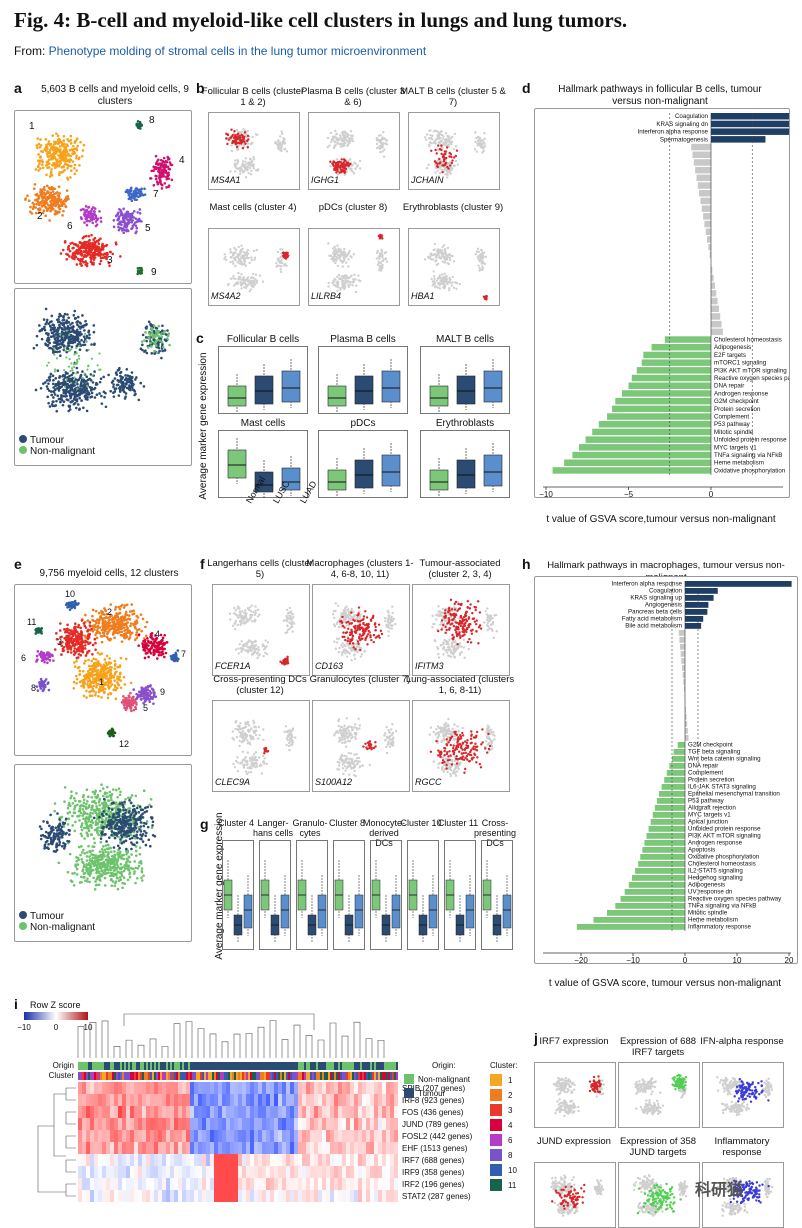 The height and width of the screenshot is (1228, 802). What do you see at coordinates (23, 926) in the screenshot?
I see `nonmalignant-swatch` at bounding box center [23, 926].